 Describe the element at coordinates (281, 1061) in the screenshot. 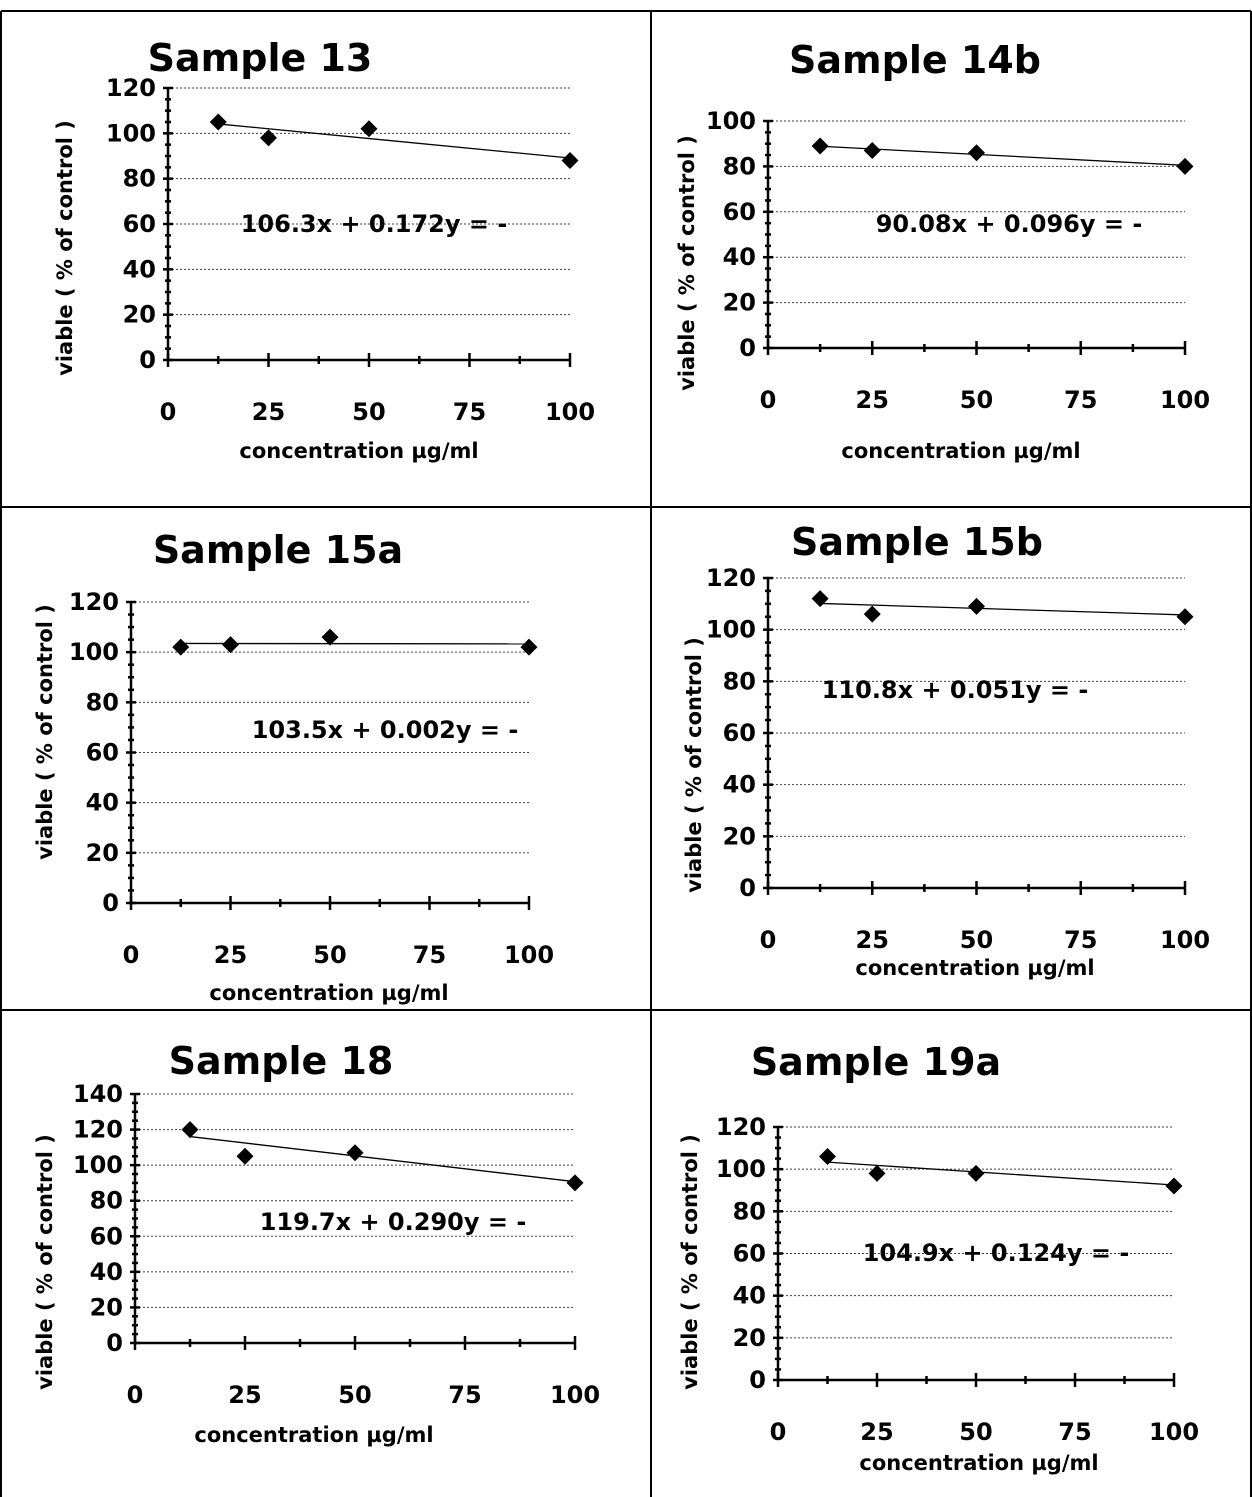

I see `chart-title: Sample 18` at that location.